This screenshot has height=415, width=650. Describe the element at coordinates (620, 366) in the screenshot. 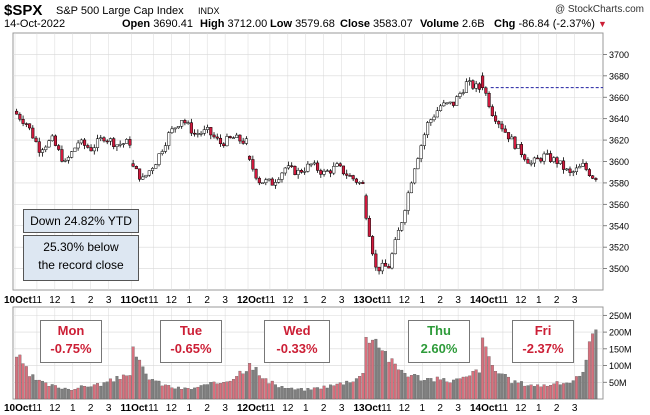

I see `volume-tick-label: 100M` at that location.